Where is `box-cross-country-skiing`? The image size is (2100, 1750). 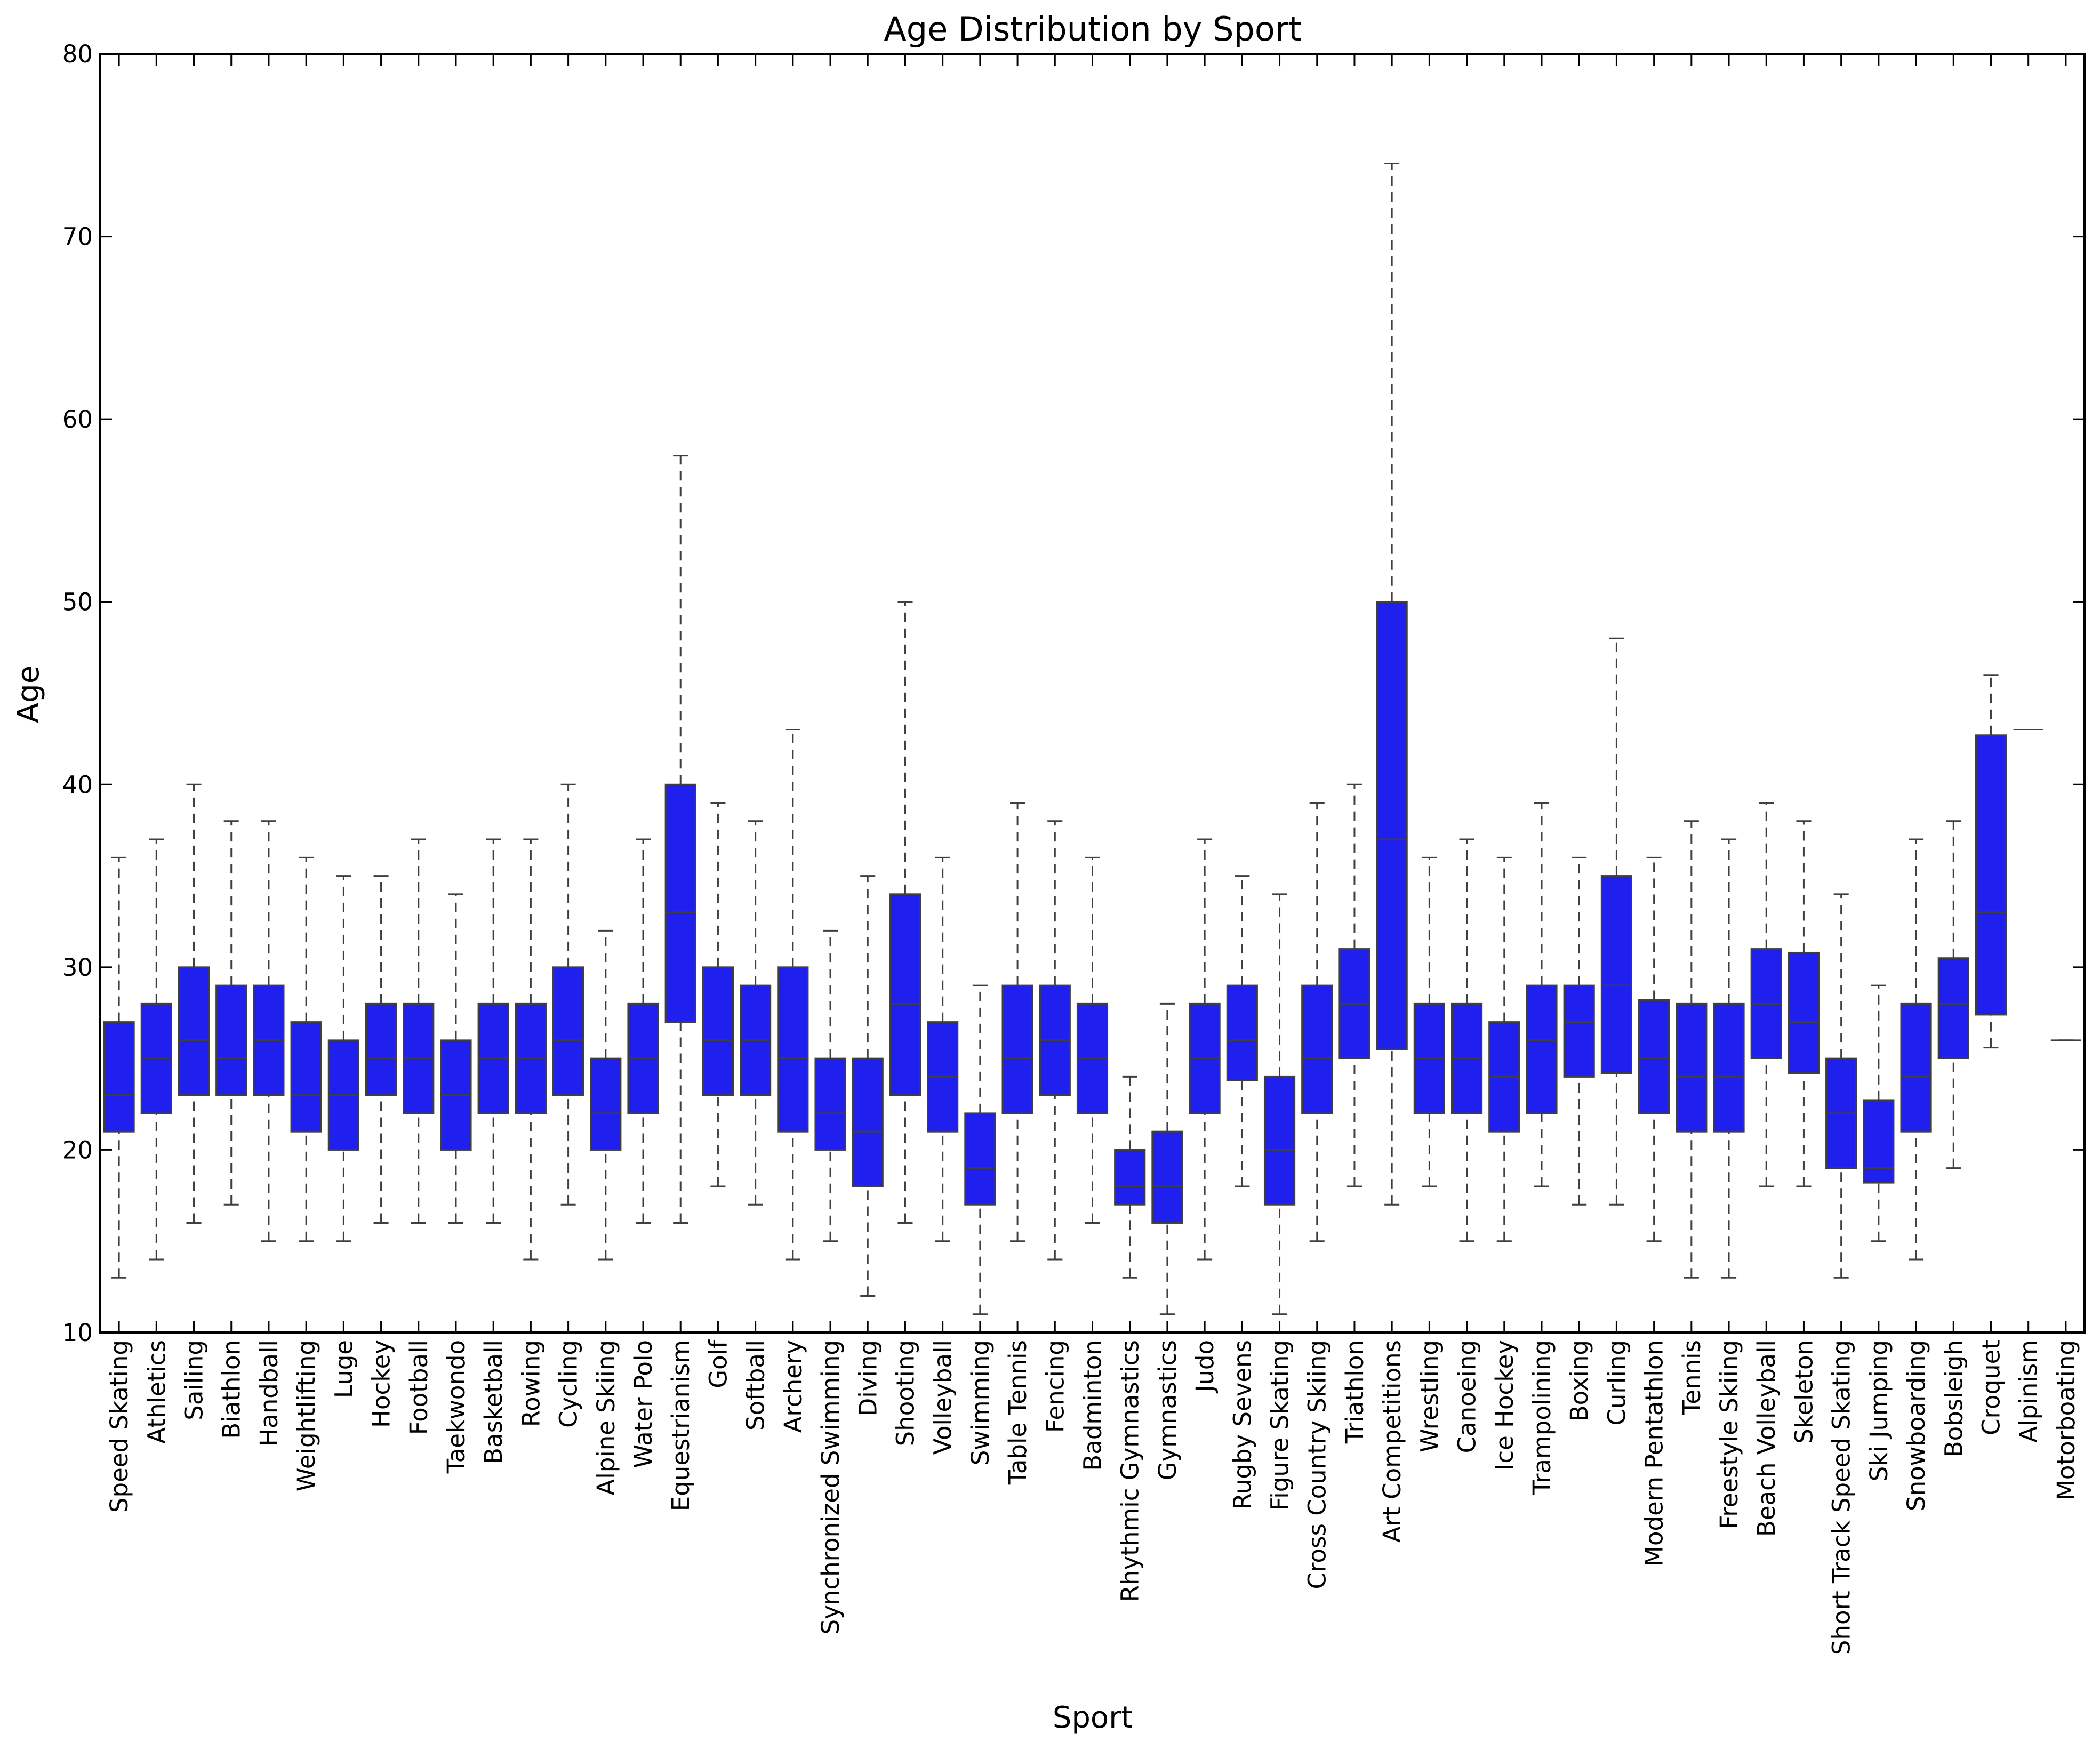 box-cross-country-skiing is located at coordinates (1317, 1022).